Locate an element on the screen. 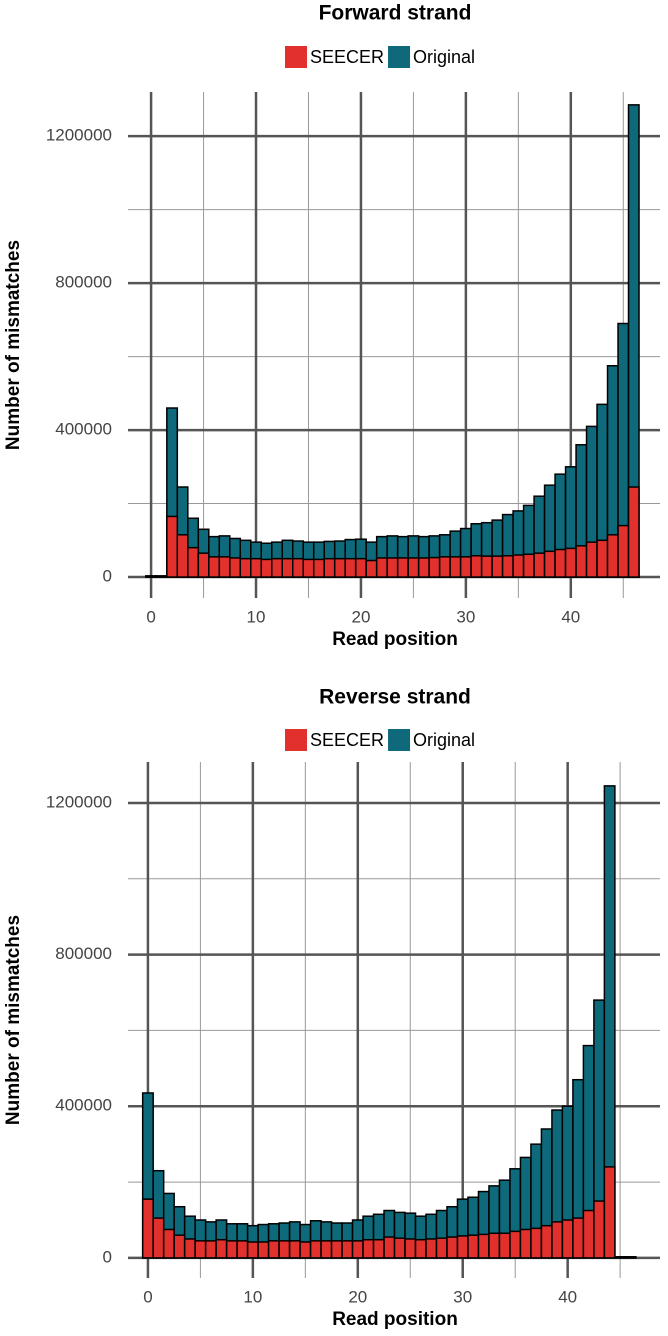 This screenshot has height=1336, width=668. x-axis-title: Read position is located at coordinates (395, 1319).